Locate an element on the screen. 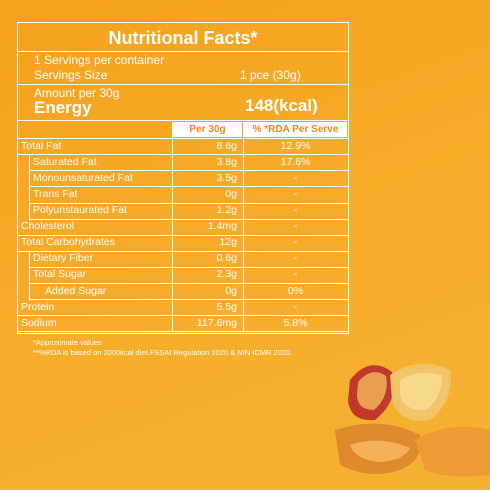 Image resolution: width=490 pixels, height=490 pixels. nutrient-name: Total Fat is located at coordinates (41, 145).